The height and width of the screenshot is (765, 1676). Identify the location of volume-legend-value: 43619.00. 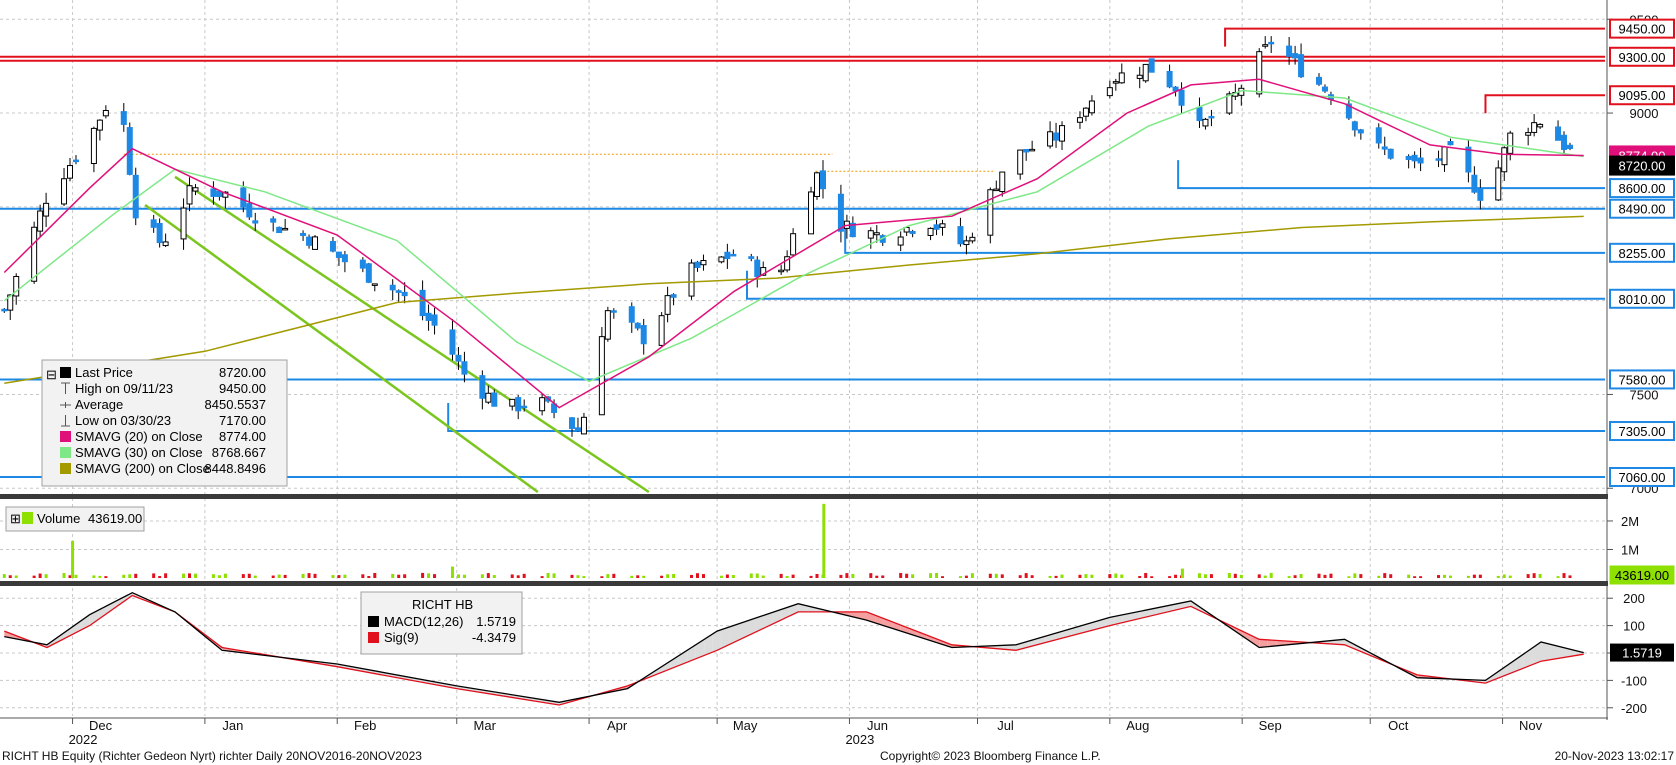
(115, 518).